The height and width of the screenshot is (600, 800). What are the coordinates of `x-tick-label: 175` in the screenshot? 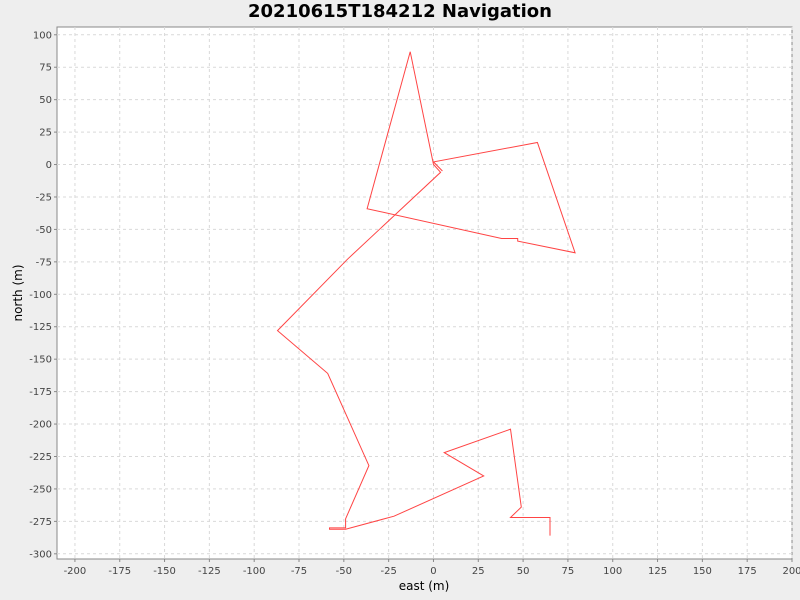 It's located at (747, 571).